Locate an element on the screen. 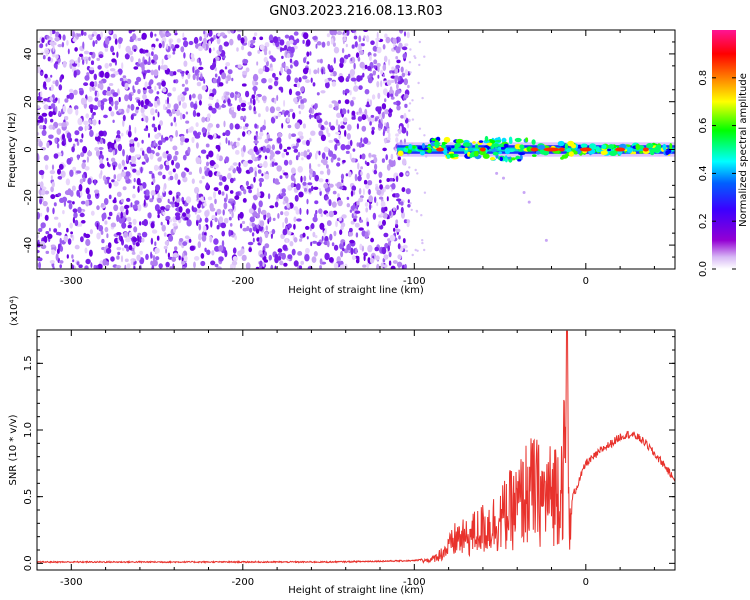 The width and height of the screenshot is (750, 600). y-tick-label: -20 is located at coordinates (28, 197).